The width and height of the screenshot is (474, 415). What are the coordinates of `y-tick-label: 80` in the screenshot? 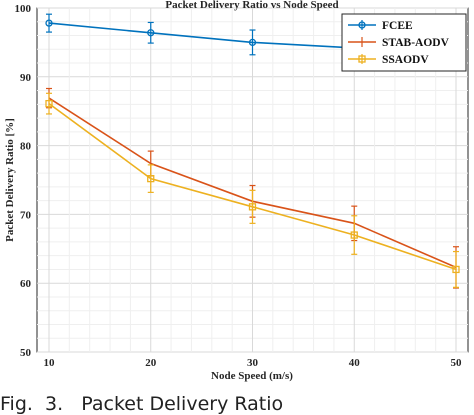 It's located at (26, 147).